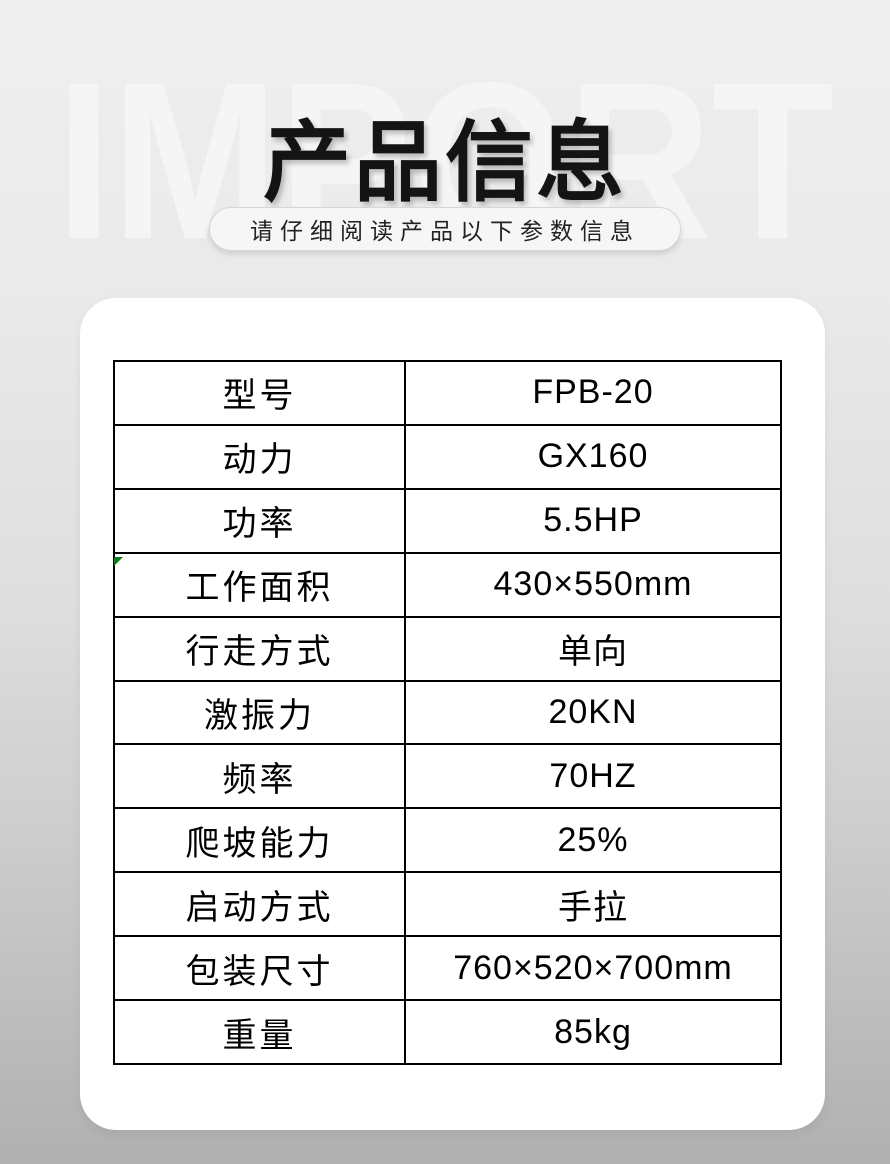 The height and width of the screenshot is (1164, 890). Describe the element at coordinates (118, 561) in the screenshot. I see `cell-corner-marker` at that location.